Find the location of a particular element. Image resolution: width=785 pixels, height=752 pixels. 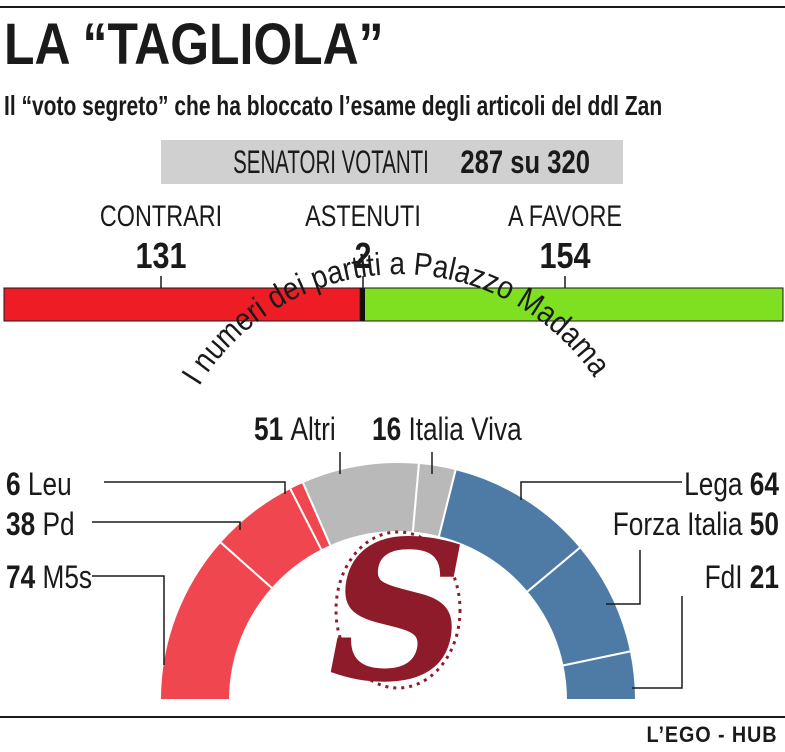

party-seats-pd: 38 is located at coordinates (20, 525).